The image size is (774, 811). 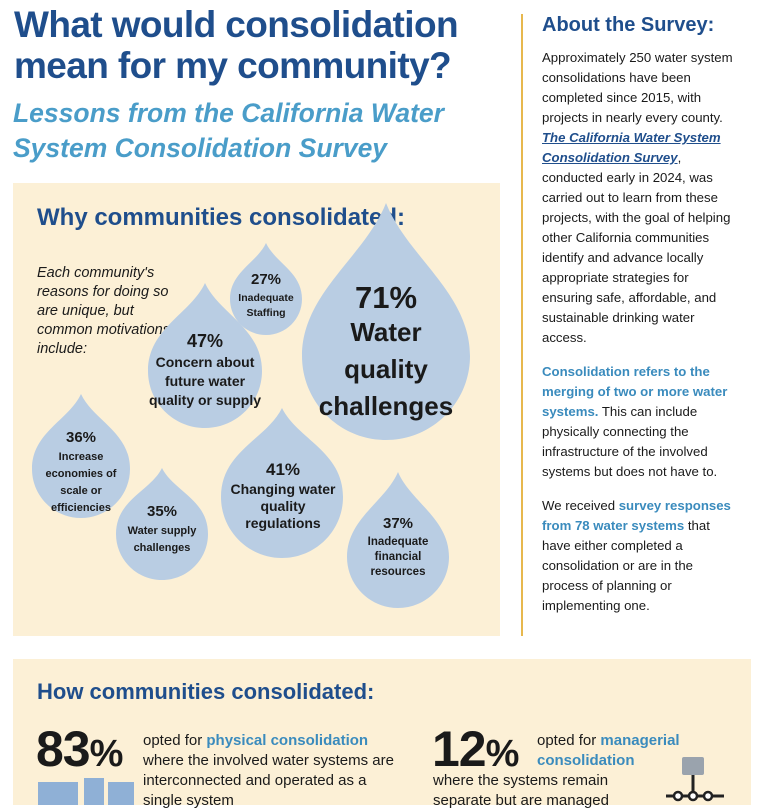 What do you see at coordinates (175, 740) in the screenshot?
I see `physical-pre: opted for` at bounding box center [175, 740].